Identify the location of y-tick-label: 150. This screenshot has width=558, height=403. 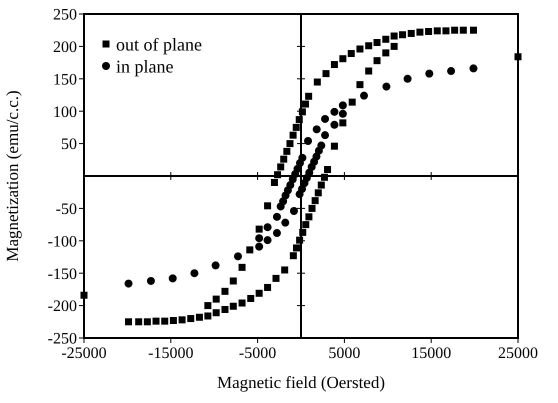
(65, 79).